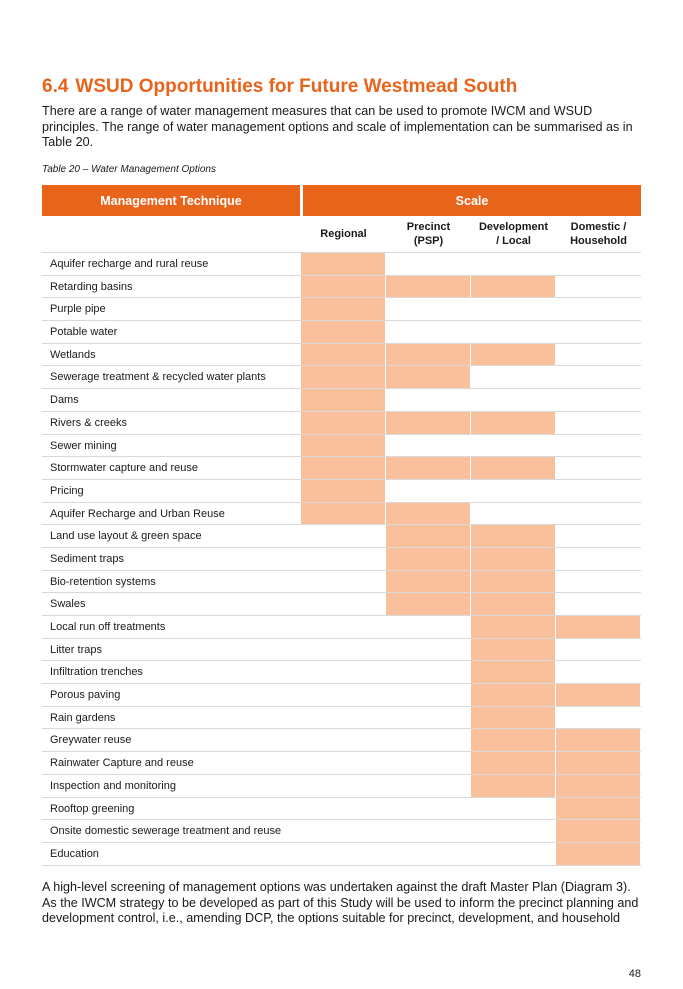 This screenshot has height=989, width=683. I want to click on table-row: Rooftop greening, so click(341, 809).